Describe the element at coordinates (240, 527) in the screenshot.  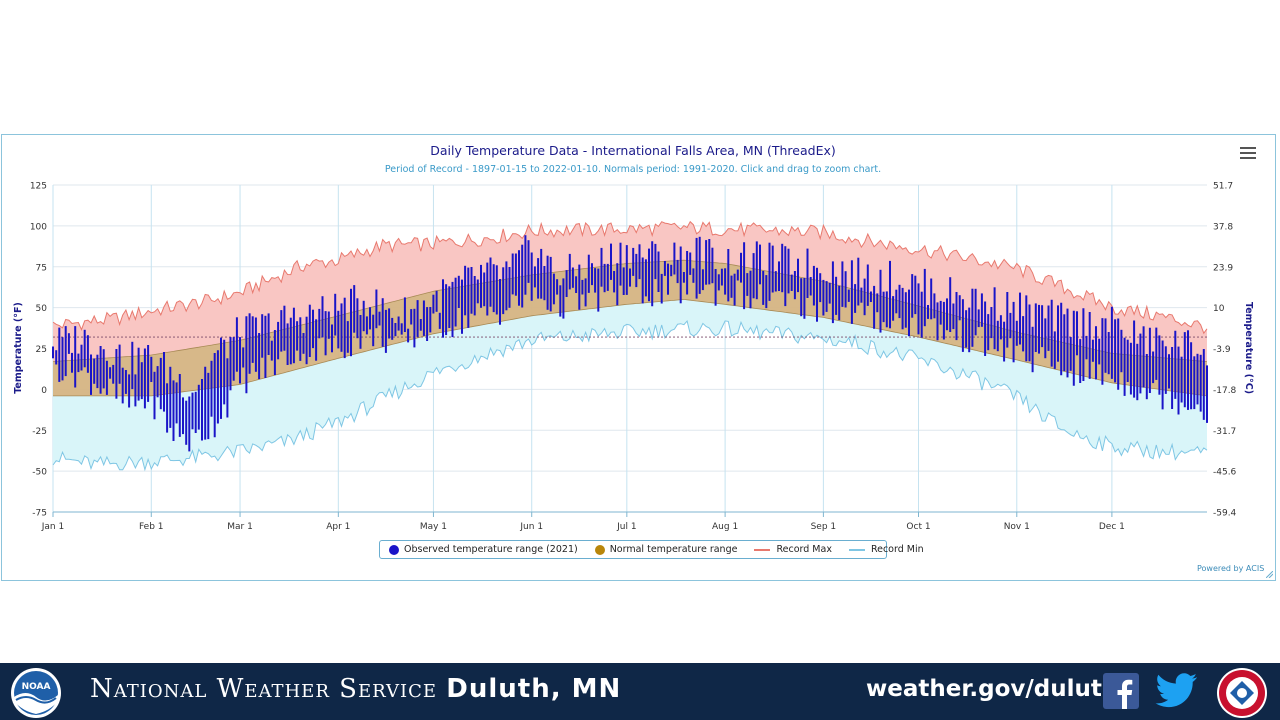
I see `x-tick-label: Mar 1` at that location.